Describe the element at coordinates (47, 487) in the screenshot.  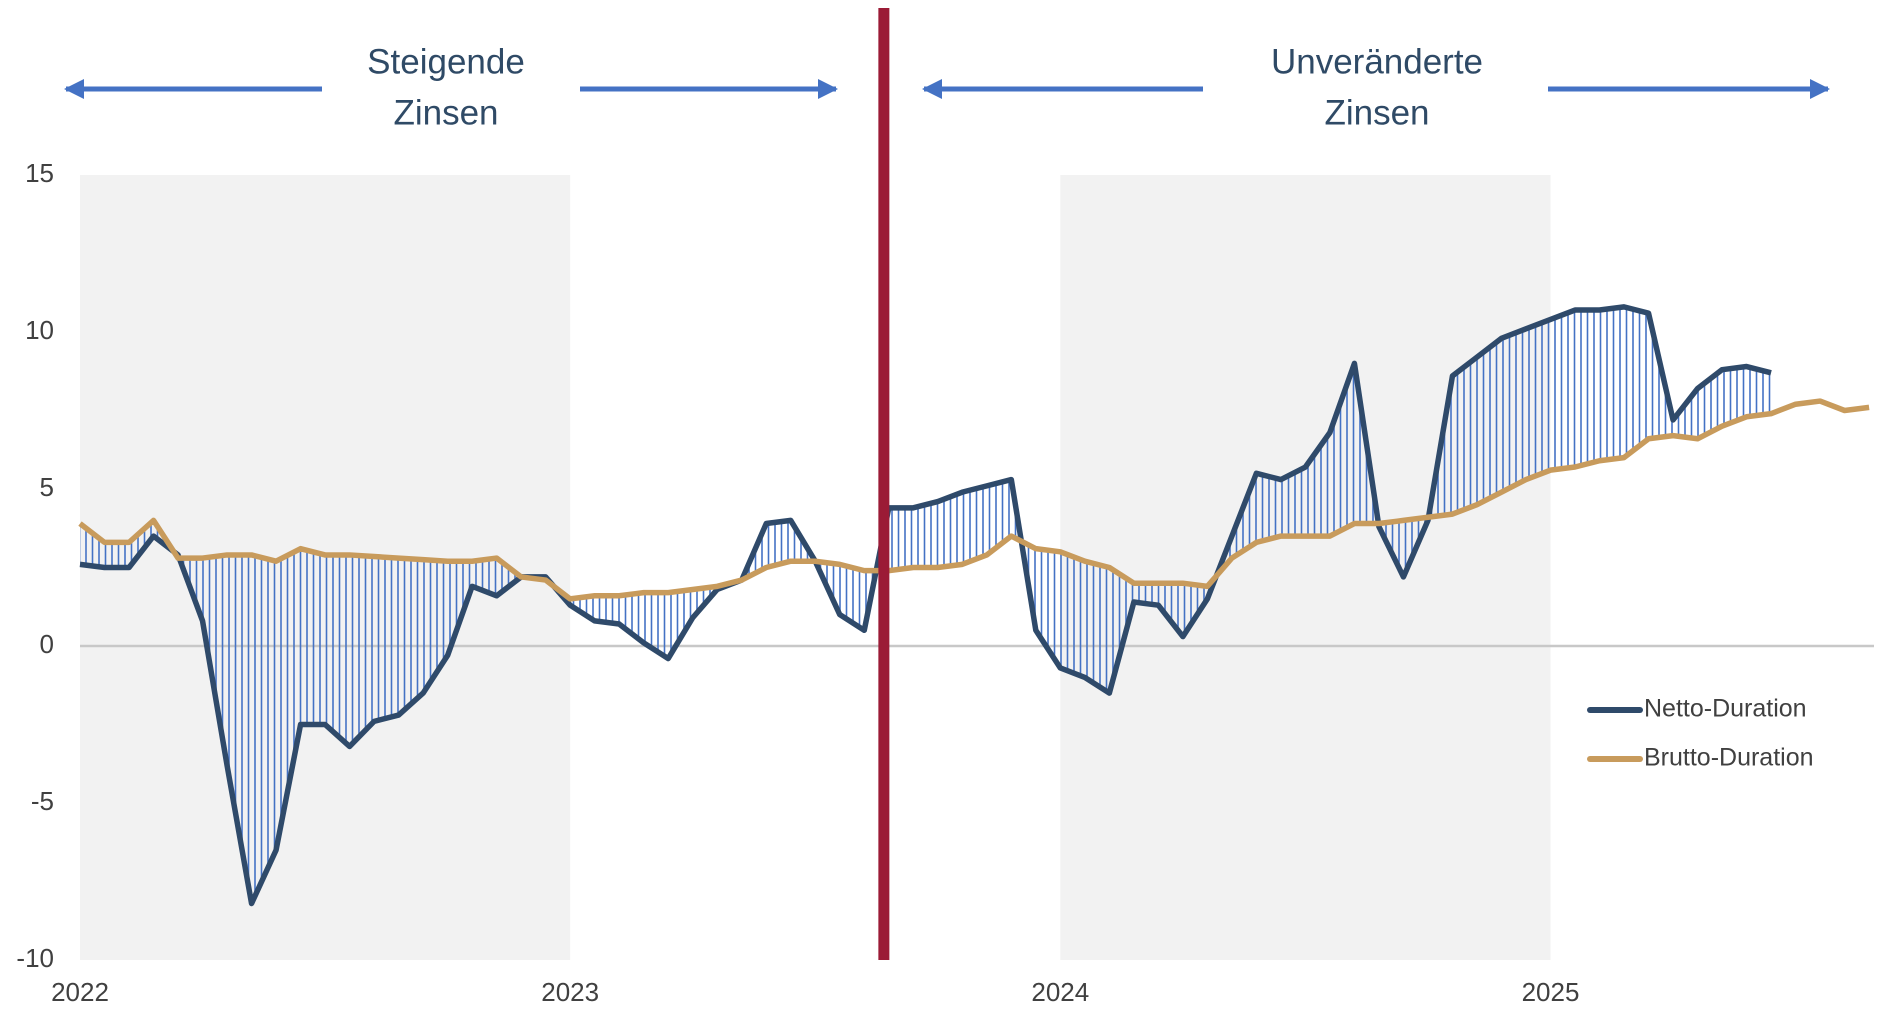
I see `y-tick-label: 5` at that location.